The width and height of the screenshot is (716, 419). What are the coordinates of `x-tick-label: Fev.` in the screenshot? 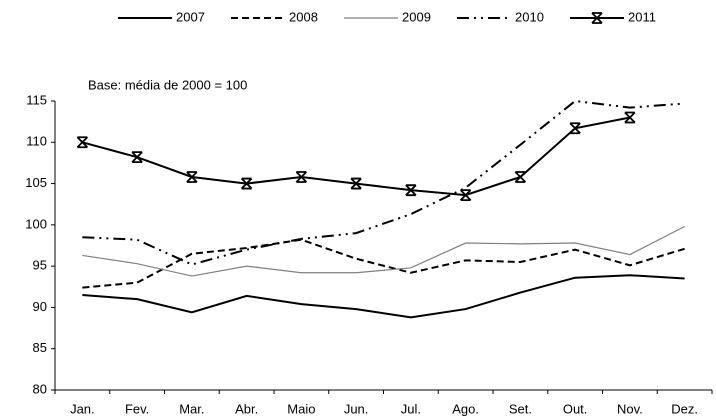 It's located at (137, 408).